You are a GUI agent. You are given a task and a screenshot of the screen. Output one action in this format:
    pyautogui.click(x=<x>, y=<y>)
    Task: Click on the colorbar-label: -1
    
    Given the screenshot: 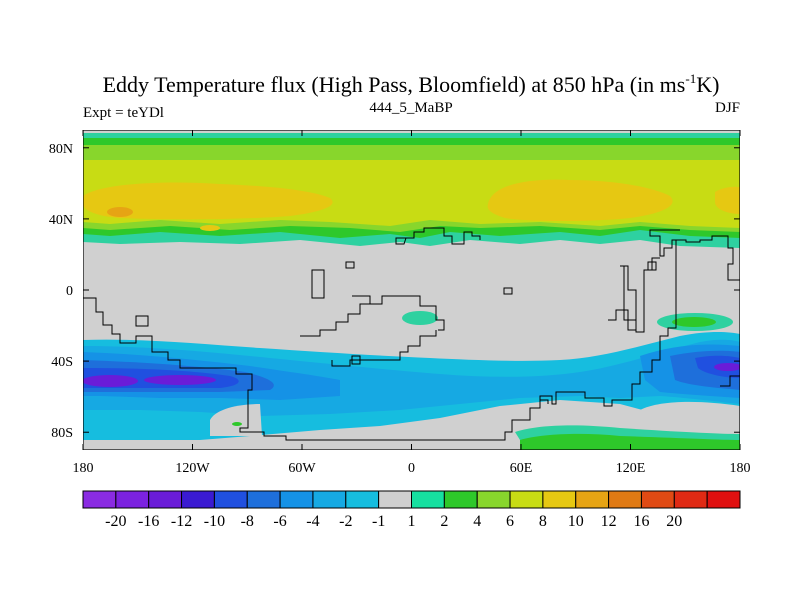 What is the action you would take?
    pyautogui.click(x=378, y=521)
    